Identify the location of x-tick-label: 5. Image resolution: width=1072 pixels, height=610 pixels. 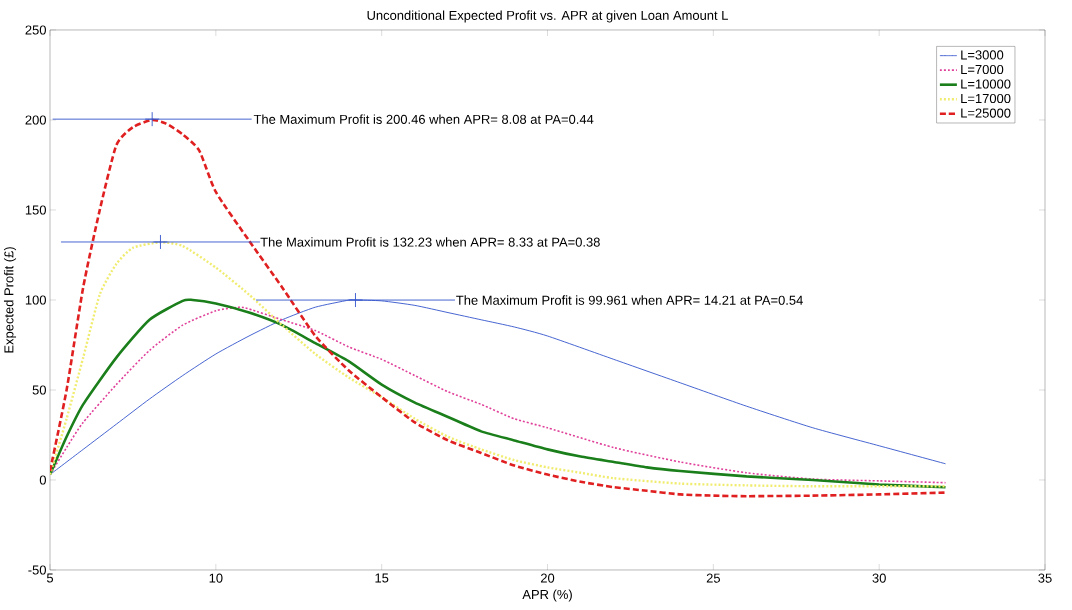
(50, 578).